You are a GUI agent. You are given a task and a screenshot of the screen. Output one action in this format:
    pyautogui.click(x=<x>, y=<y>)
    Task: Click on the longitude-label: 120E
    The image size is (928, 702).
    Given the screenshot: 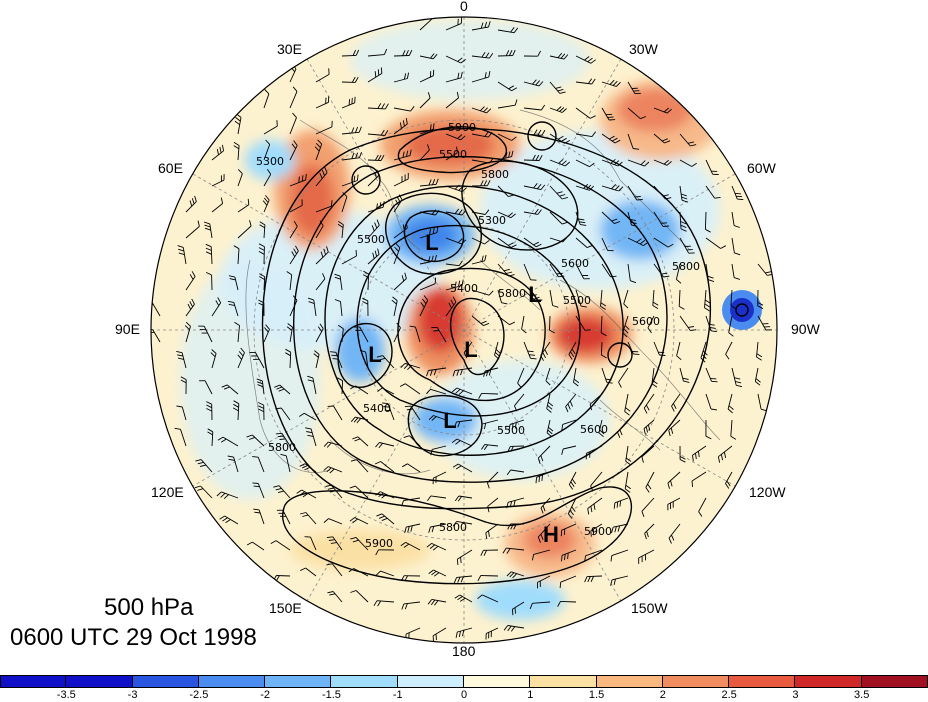 What is the action you would take?
    pyautogui.click(x=167, y=492)
    